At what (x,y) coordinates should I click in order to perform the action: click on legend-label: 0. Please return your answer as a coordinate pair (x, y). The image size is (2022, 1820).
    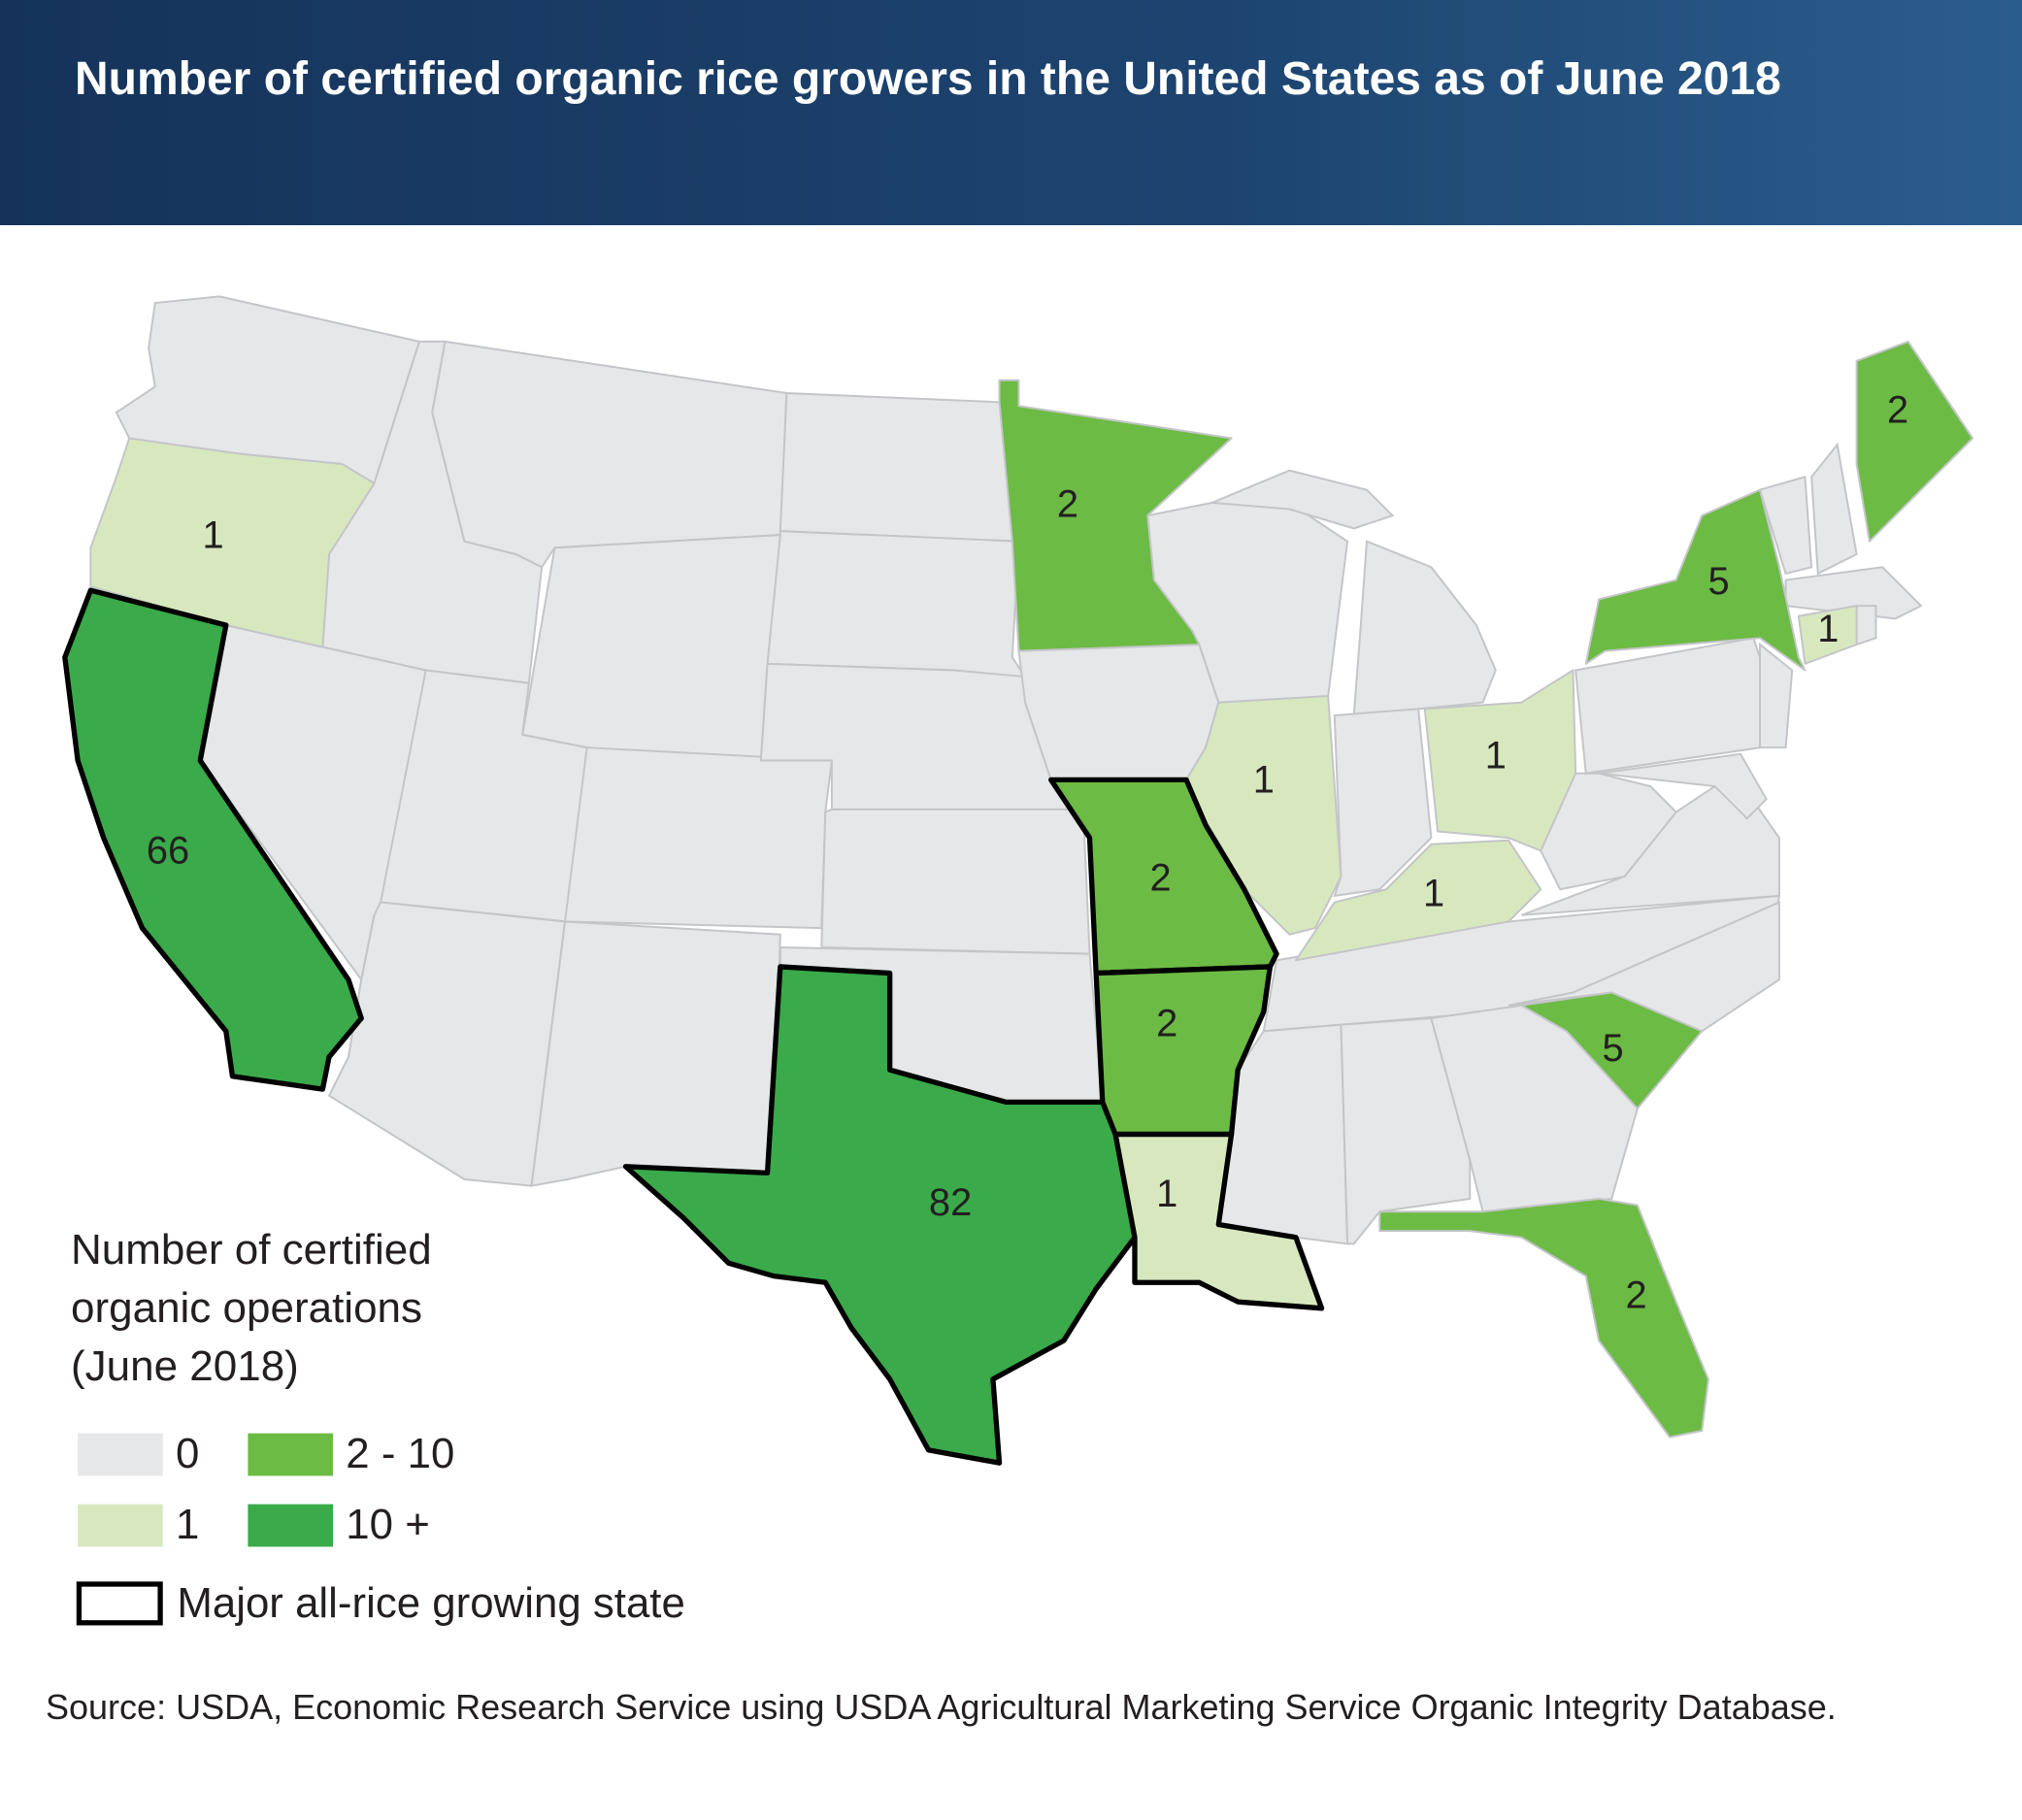
    Looking at the image, I should click on (187, 1453).